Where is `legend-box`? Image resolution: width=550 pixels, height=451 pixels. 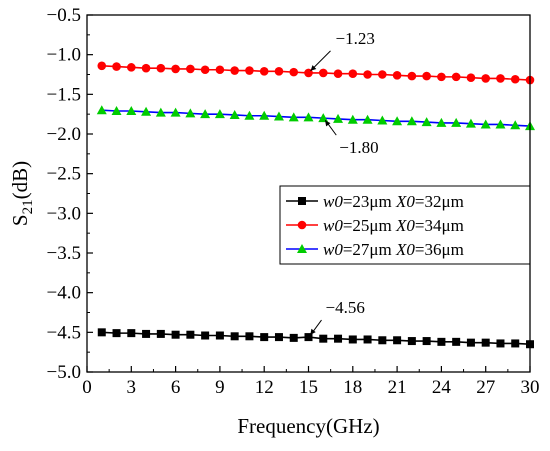 legend-box is located at coordinates (405, 225).